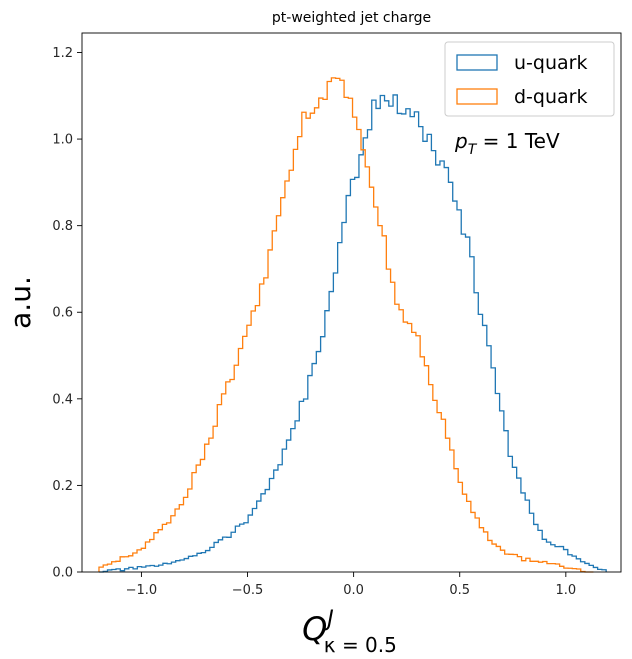  I want to click on legend-swatch-u-quark, so click(477, 62).